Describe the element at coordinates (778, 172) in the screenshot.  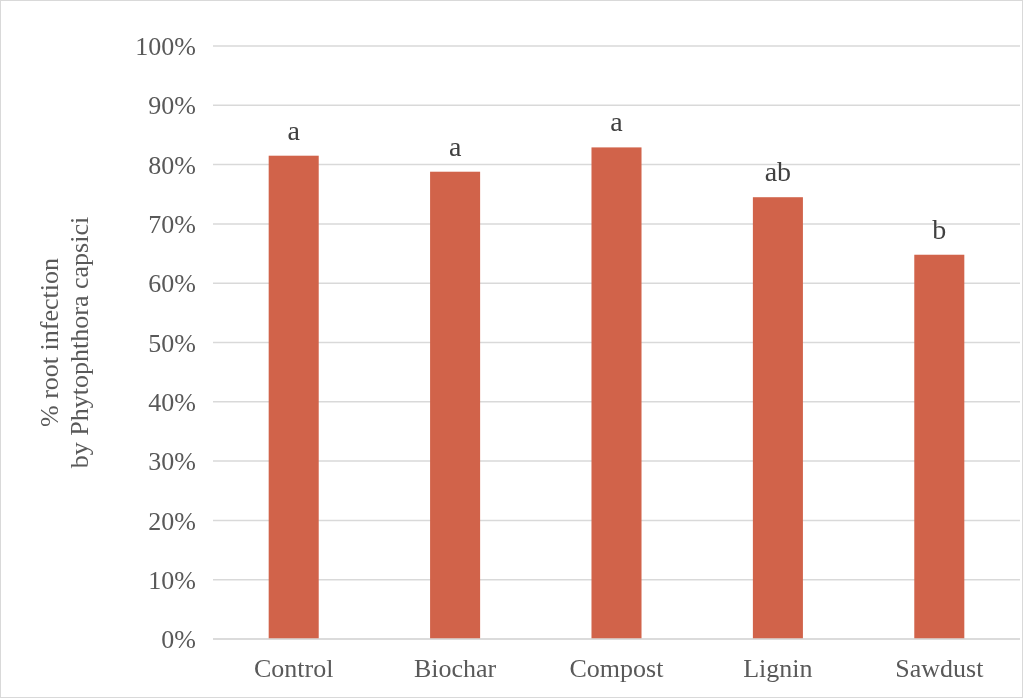
I see `annotation: ab` at that location.